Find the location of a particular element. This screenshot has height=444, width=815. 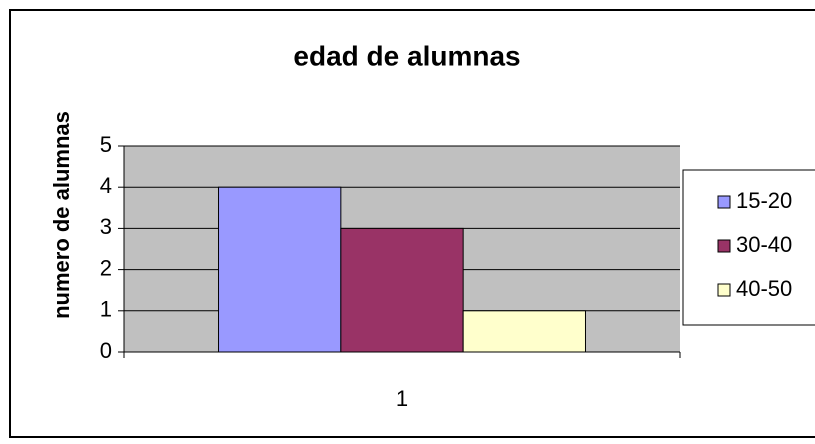

y-axis-label: numero de alumnas is located at coordinates (61, 215).